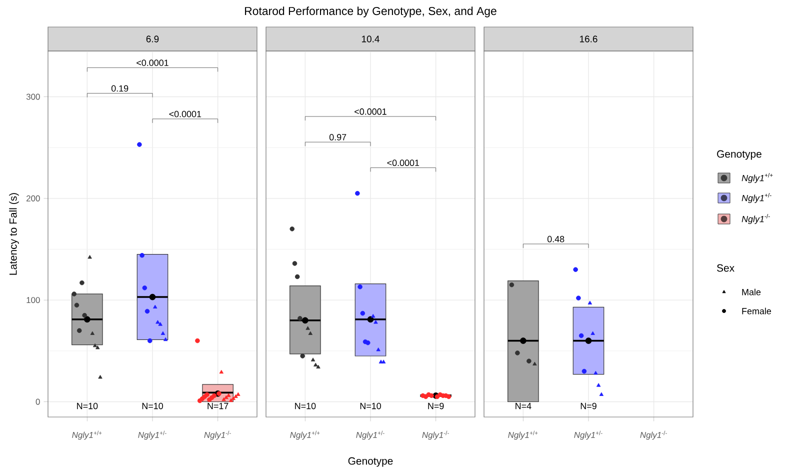 Image resolution: width=794 pixels, height=475 pixels. What do you see at coordinates (152, 39) in the screenshot?
I see `chart-subtitle: 6.9` at bounding box center [152, 39].